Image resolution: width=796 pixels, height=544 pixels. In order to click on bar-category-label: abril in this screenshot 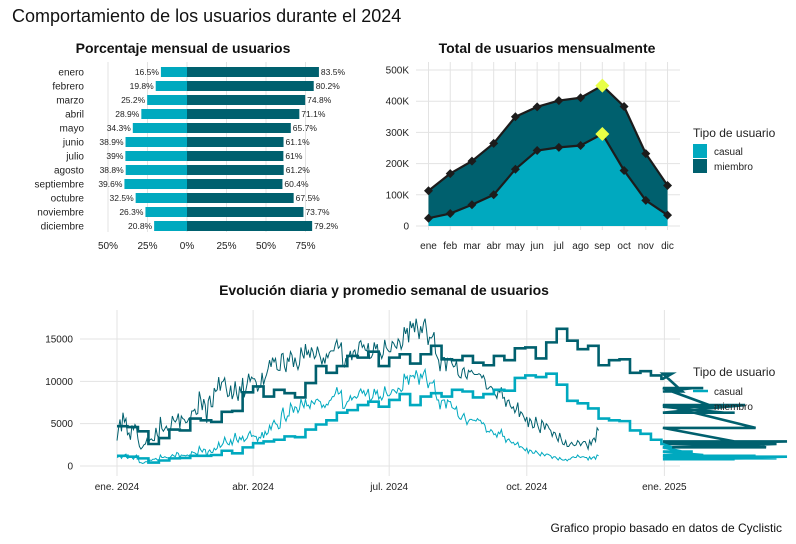, I will do `click(74, 115)`.